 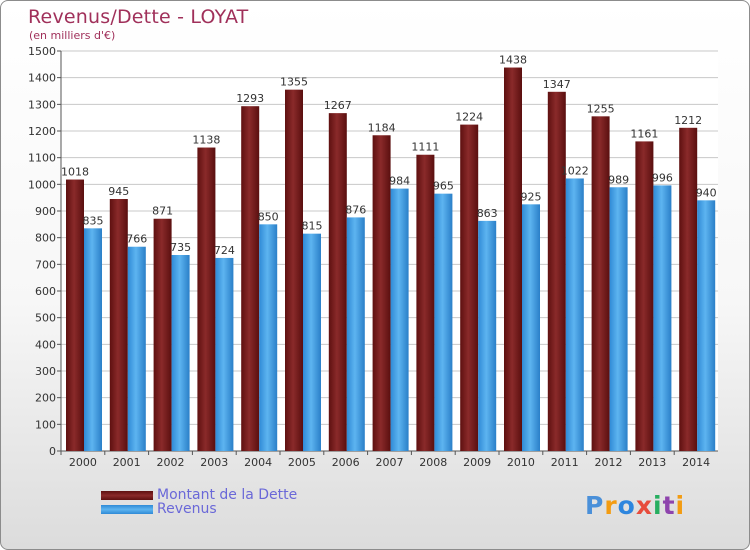 I want to click on data-label-revenus: 984, so click(x=399, y=181).